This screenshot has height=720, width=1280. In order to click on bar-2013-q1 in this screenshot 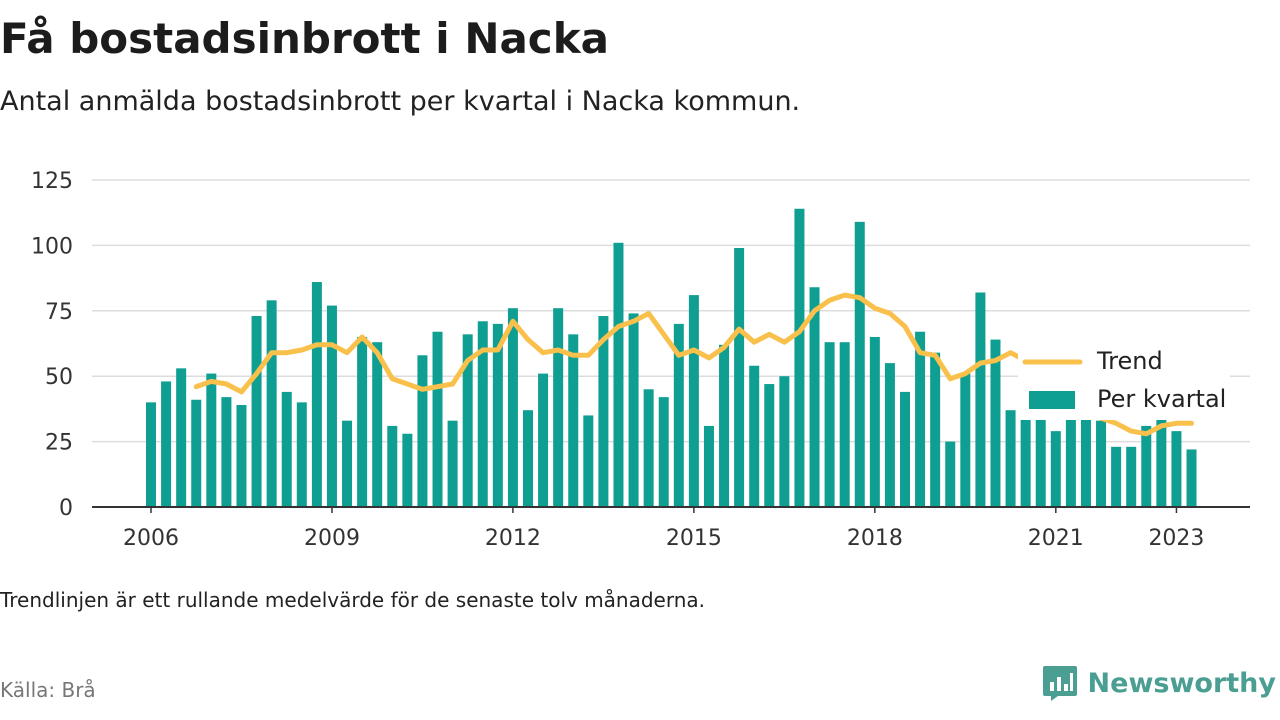, I will do `click(573, 420)`.